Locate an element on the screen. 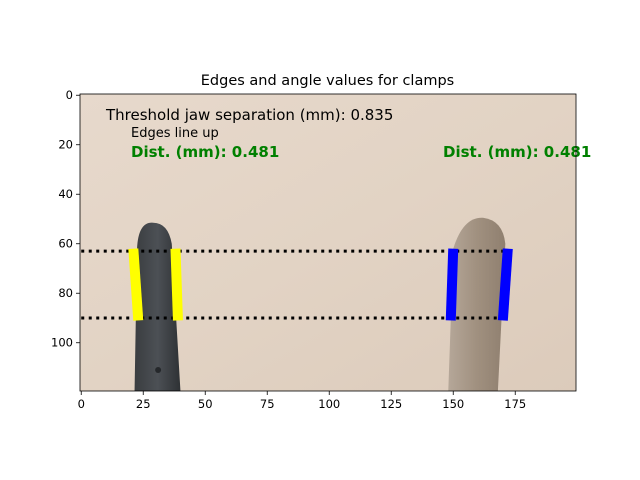  x-tick-label: 25 is located at coordinates (143, 404).